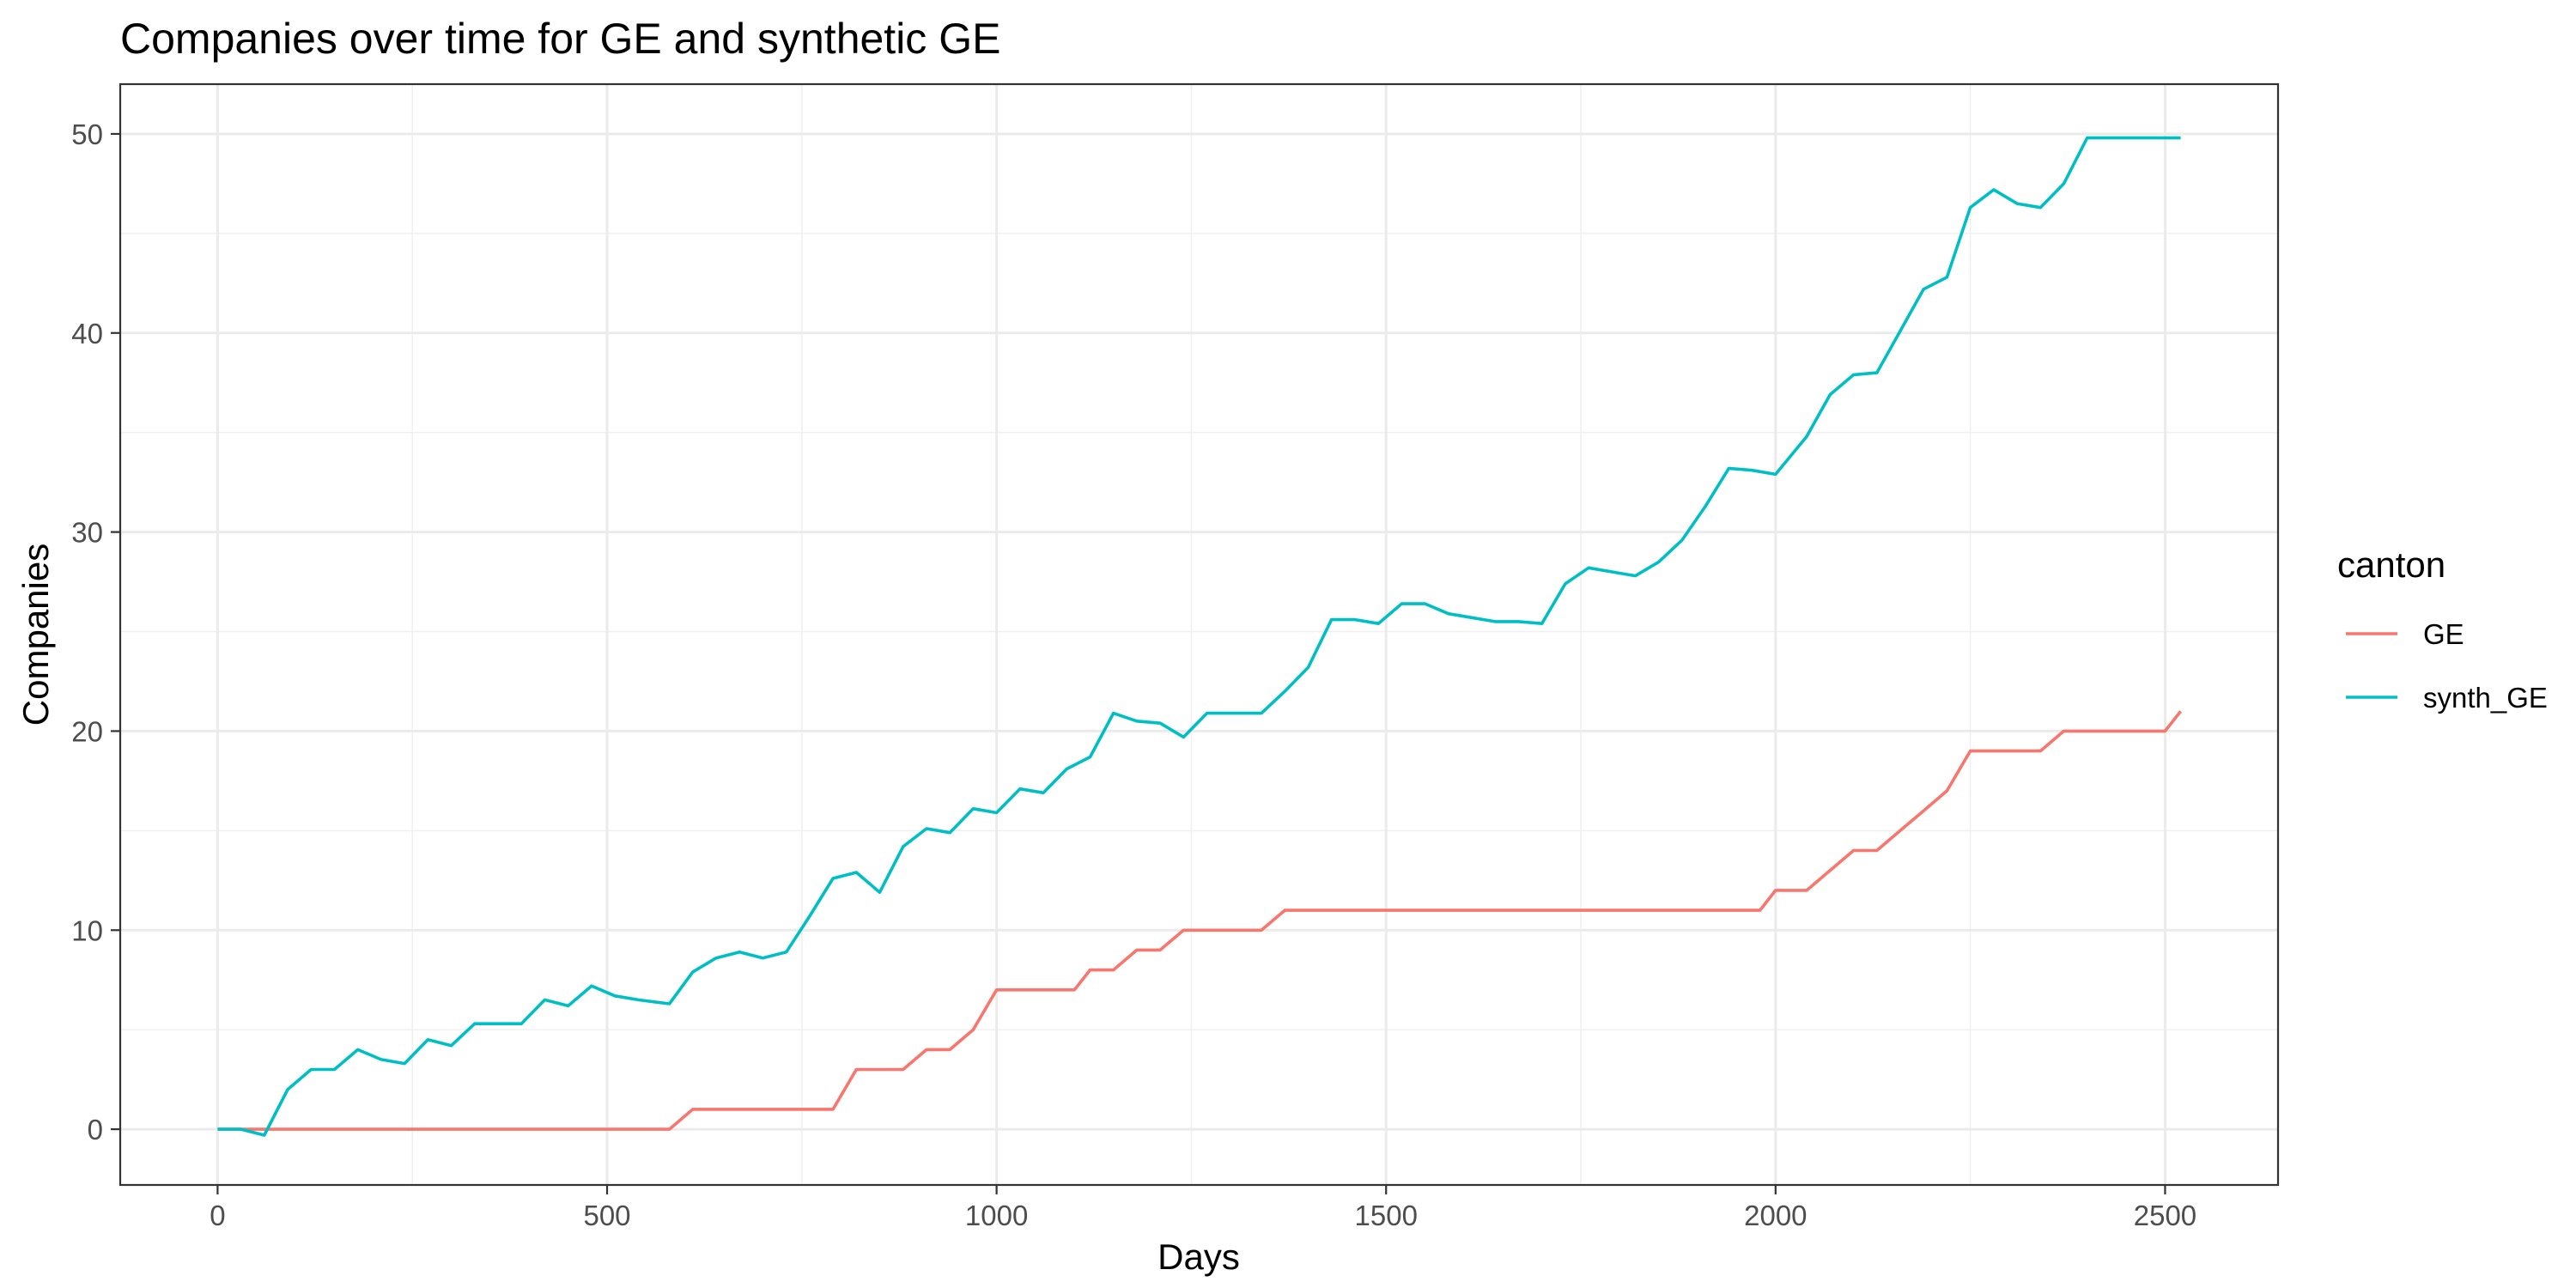 This screenshot has width=2576, height=1288. Describe the element at coordinates (1776, 1215) in the screenshot. I see `x-tick-label: 2000` at that location.